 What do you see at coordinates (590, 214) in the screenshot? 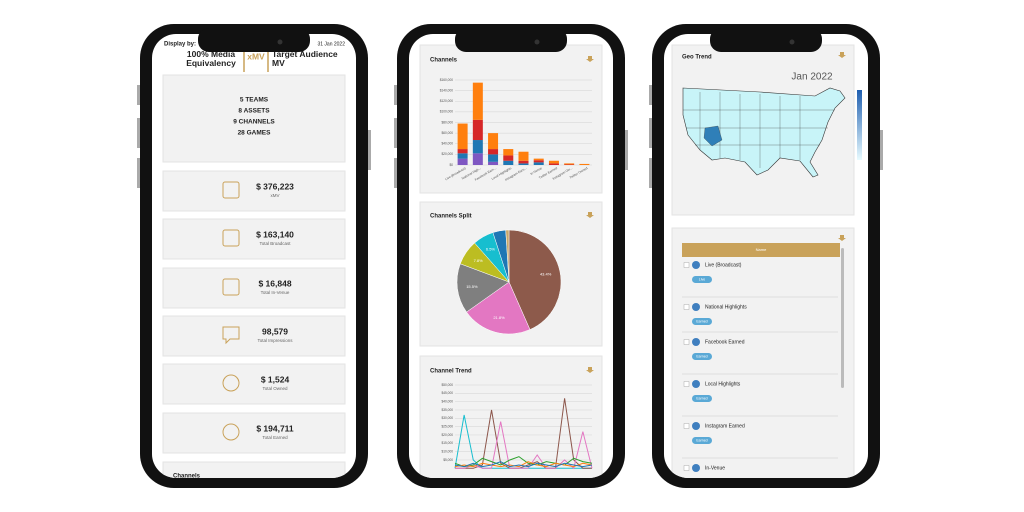
I see `download-icons` at bounding box center [590, 214].